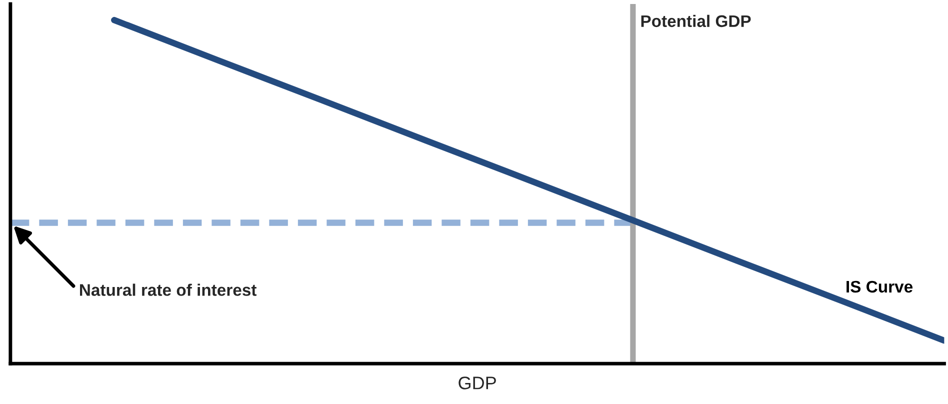 The image size is (948, 404). What do you see at coordinates (477, 383) in the screenshot?
I see `x-axis-title: GDP` at bounding box center [477, 383].